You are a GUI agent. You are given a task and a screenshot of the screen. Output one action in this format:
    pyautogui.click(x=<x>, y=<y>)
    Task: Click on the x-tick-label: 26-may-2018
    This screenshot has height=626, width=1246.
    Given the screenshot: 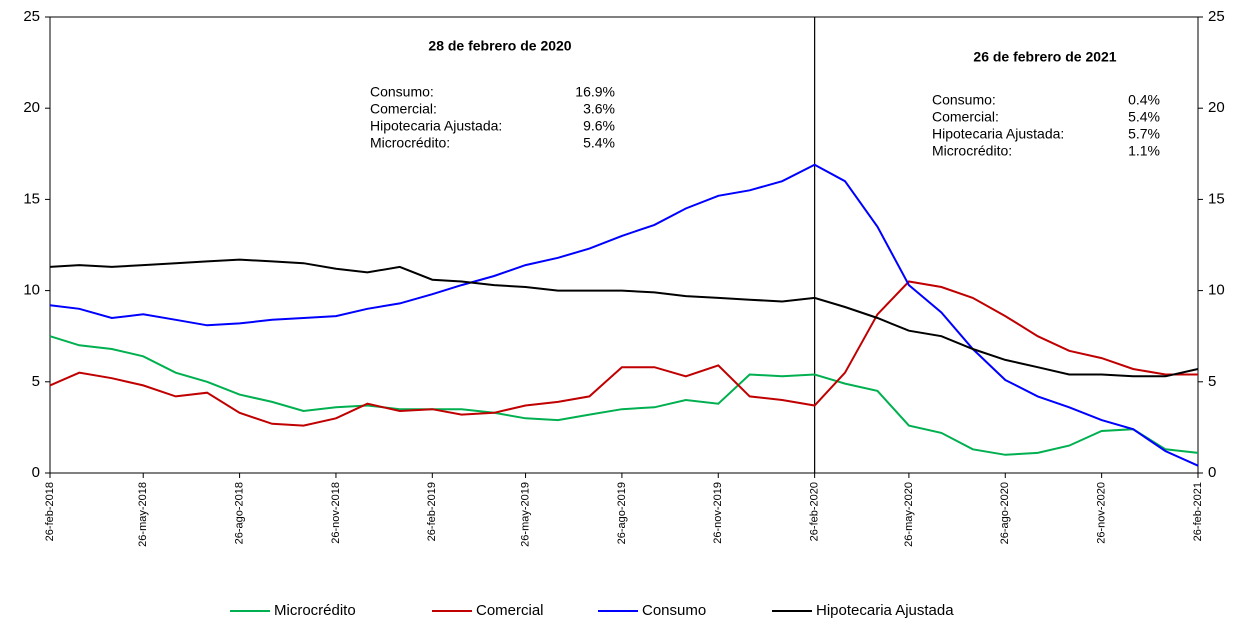 What is the action you would take?
    pyautogui.click(x=143, y=514)
    